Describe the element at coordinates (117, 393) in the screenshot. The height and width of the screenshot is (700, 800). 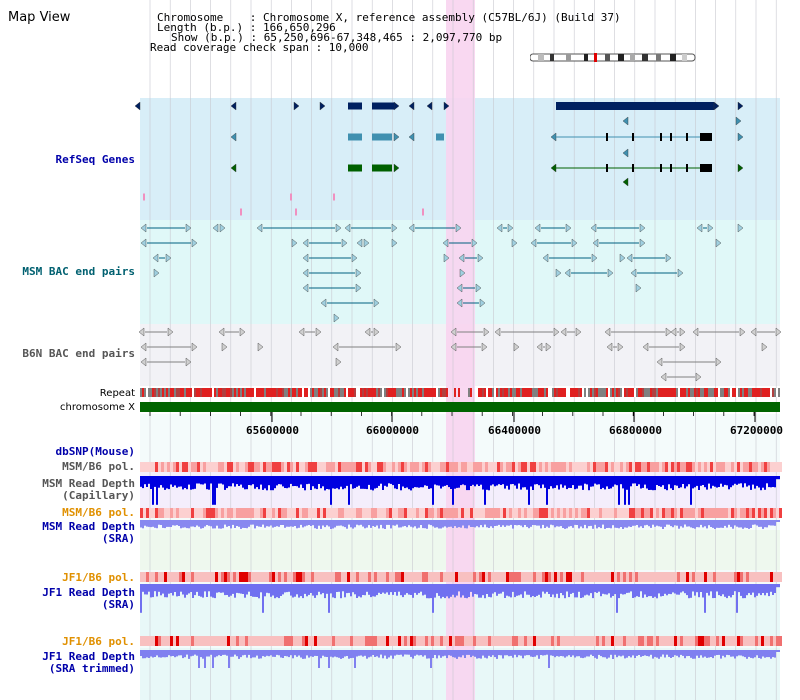
I see `track-label-repeat: Repeat` at that location.